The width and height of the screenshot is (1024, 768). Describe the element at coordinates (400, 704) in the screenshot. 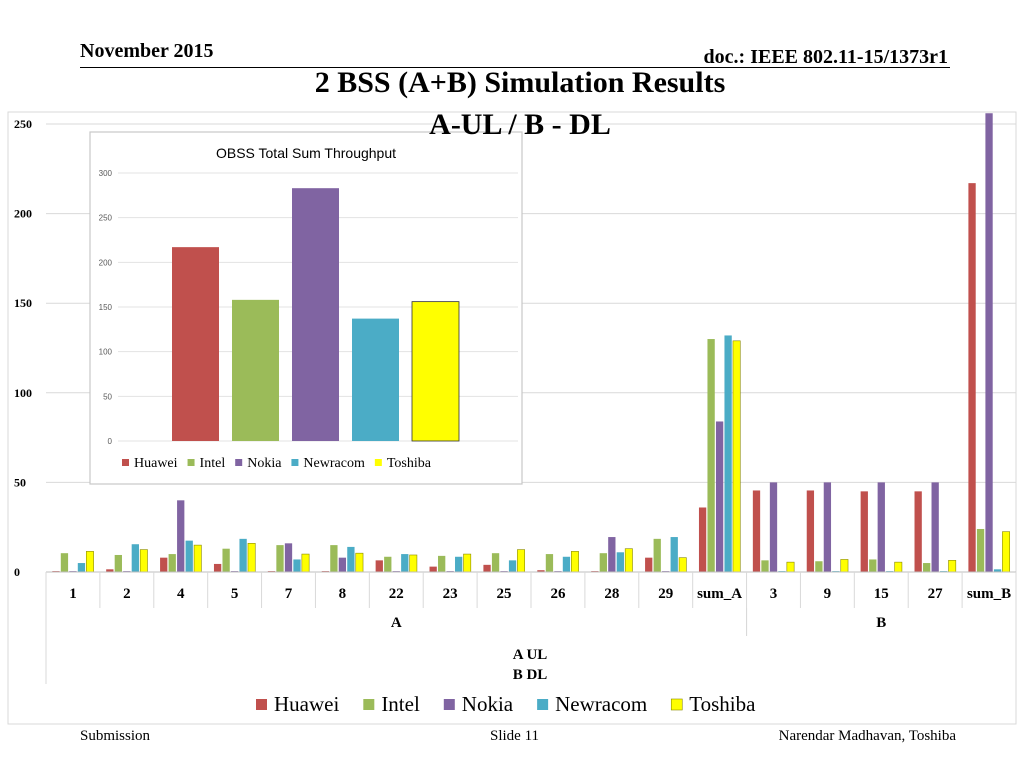

I see `legend-label-intel: Intel` at that location.